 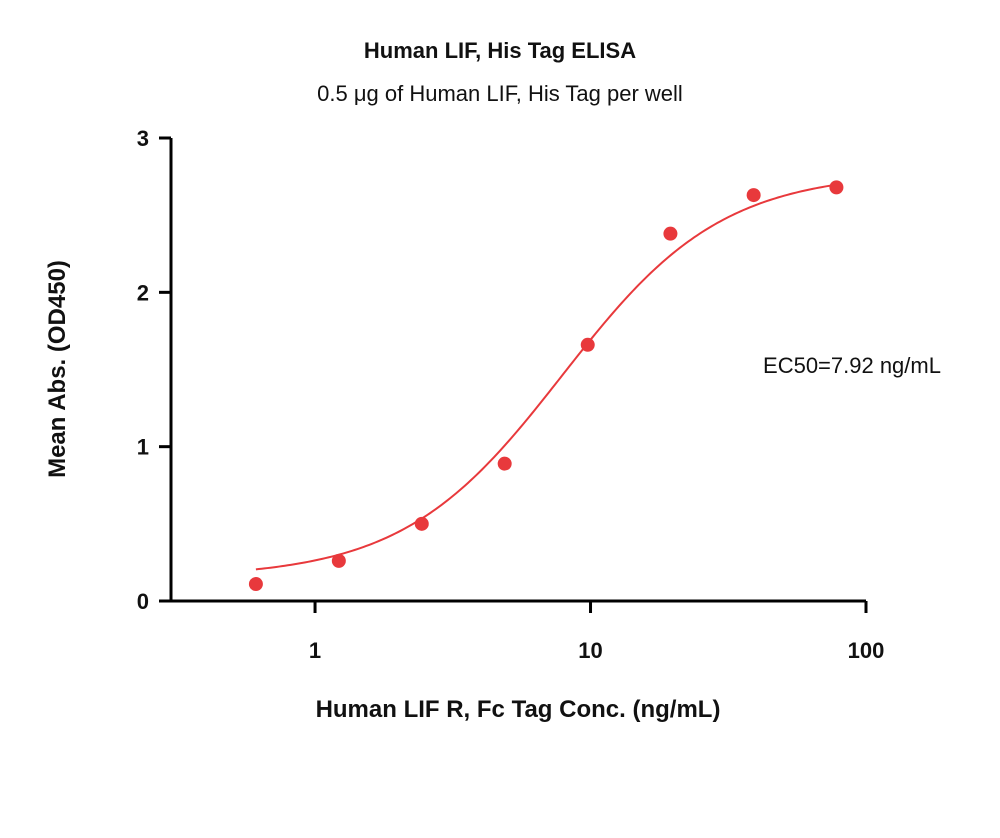 I want to click on x-tick-label: 1, so click(x=315, y=650).